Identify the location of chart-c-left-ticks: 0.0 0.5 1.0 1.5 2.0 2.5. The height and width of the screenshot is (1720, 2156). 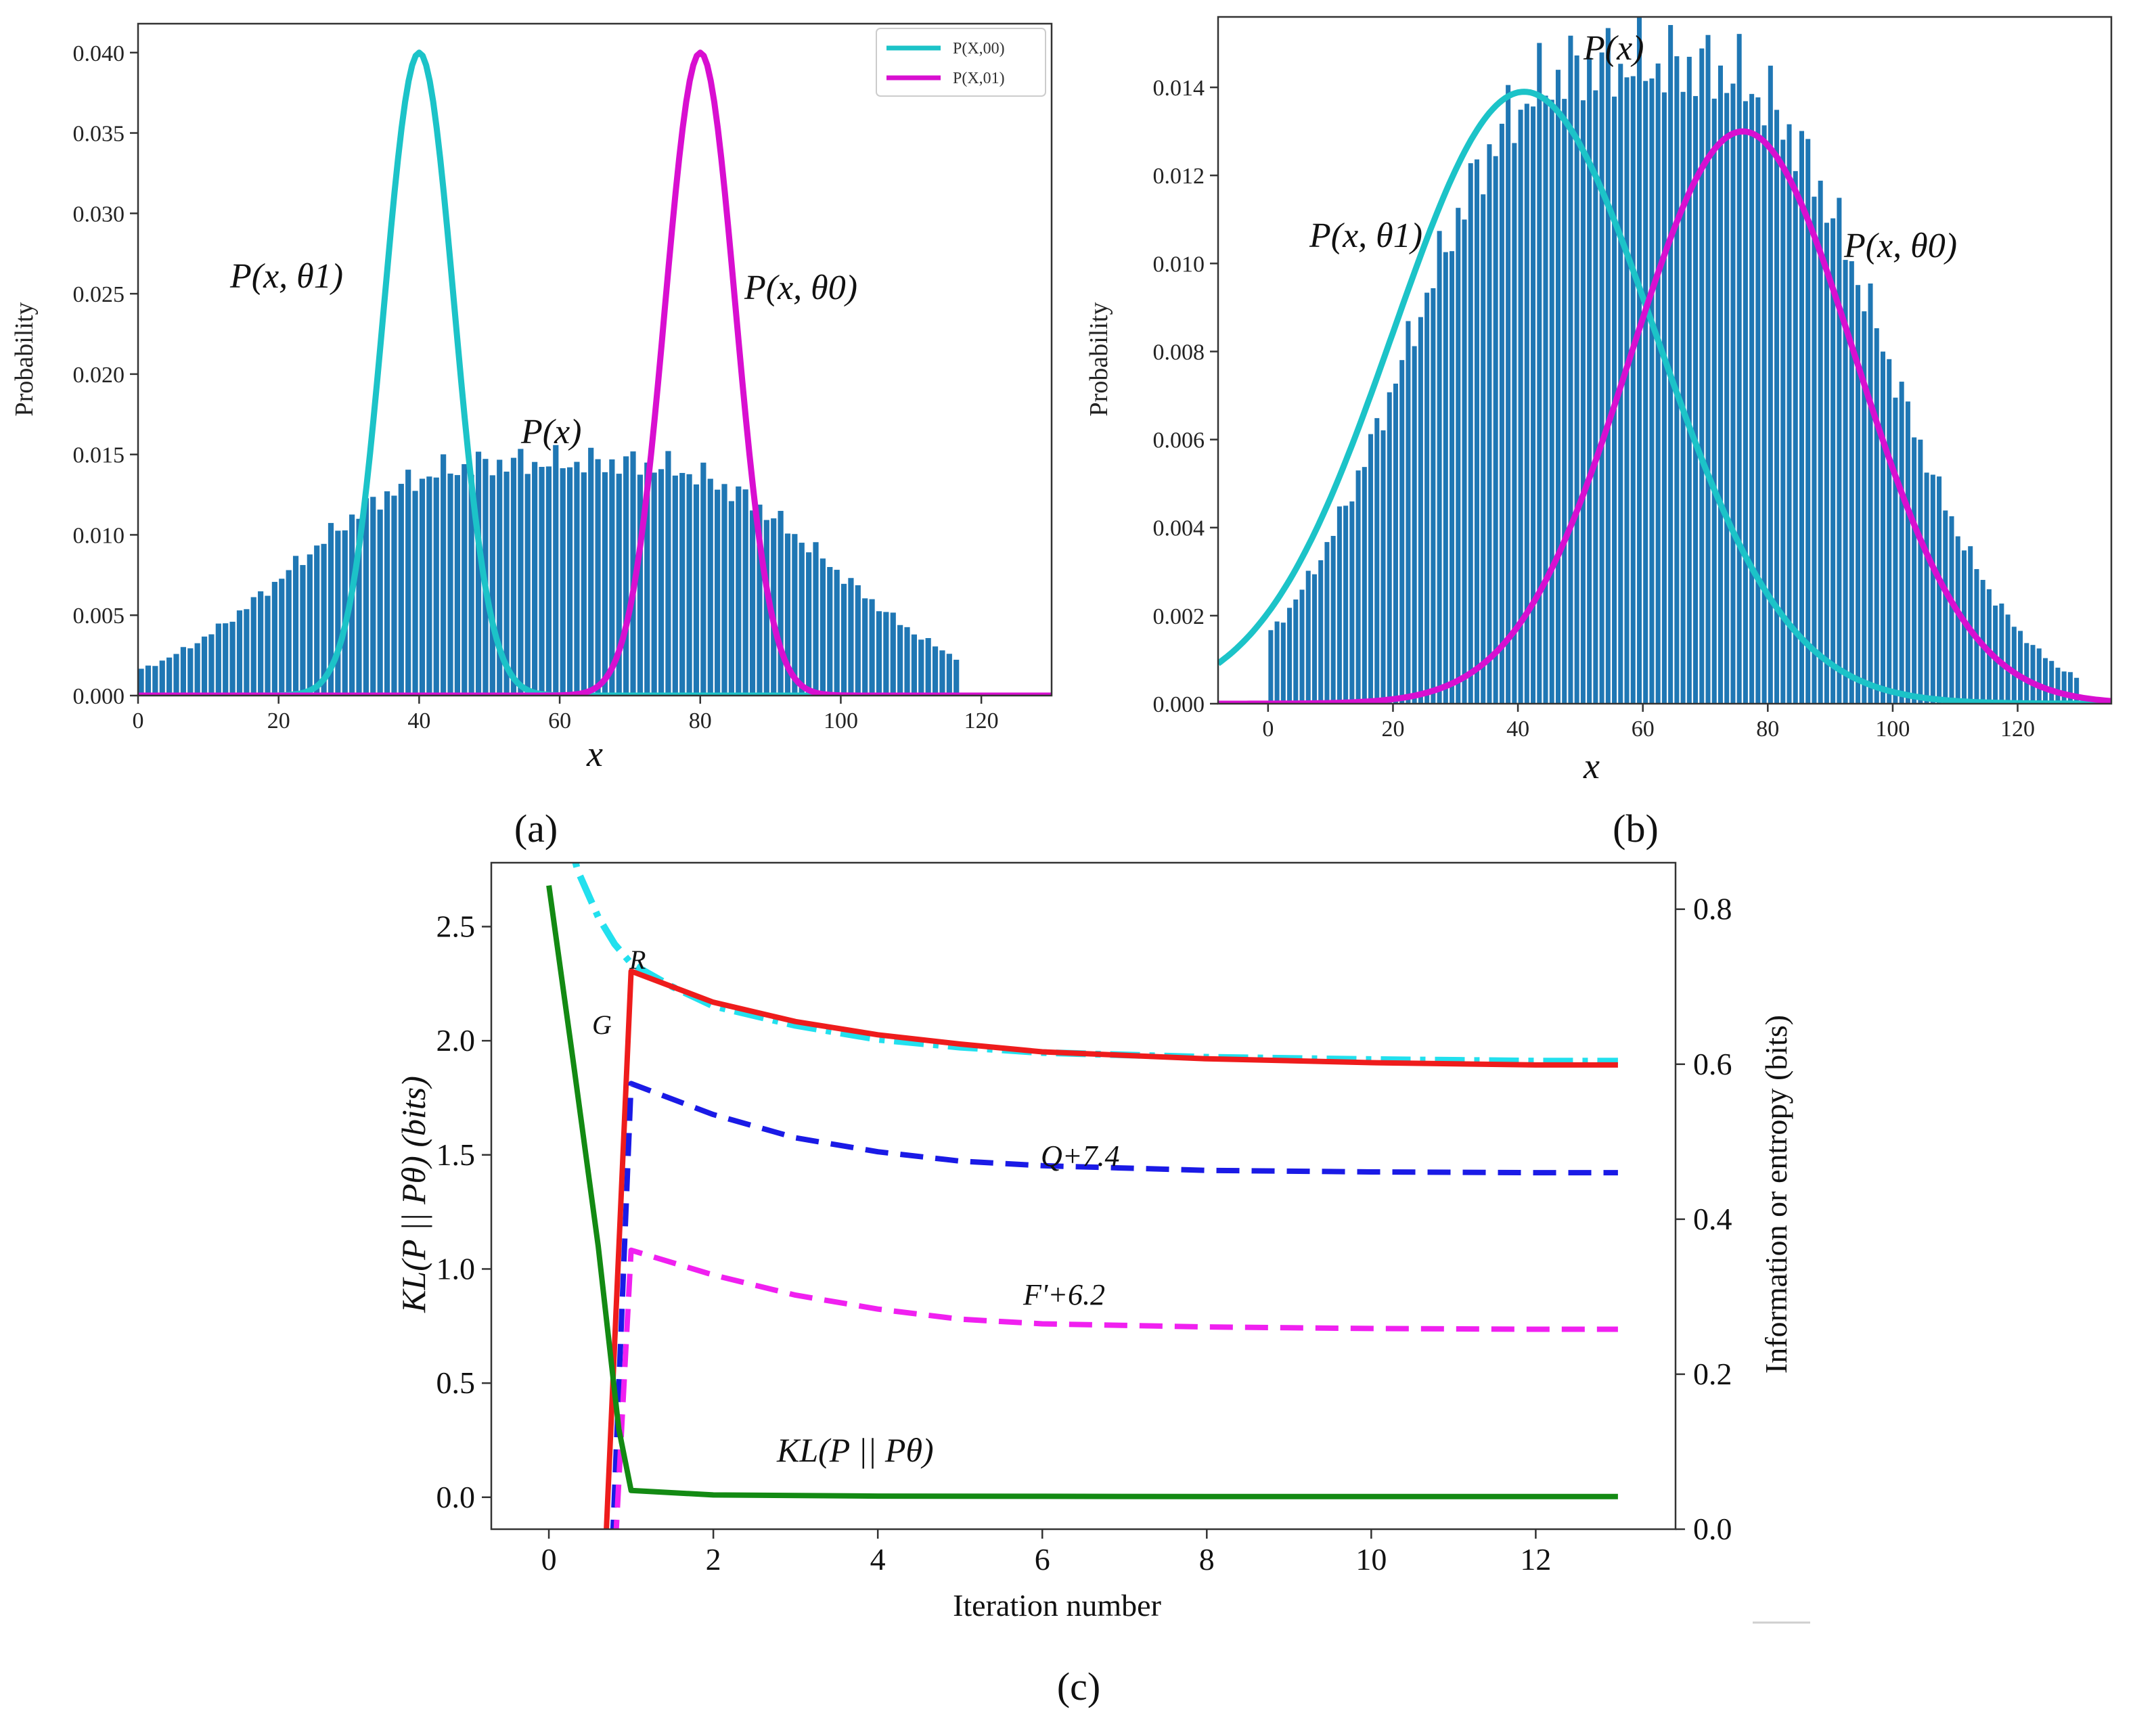
(463, 1211).